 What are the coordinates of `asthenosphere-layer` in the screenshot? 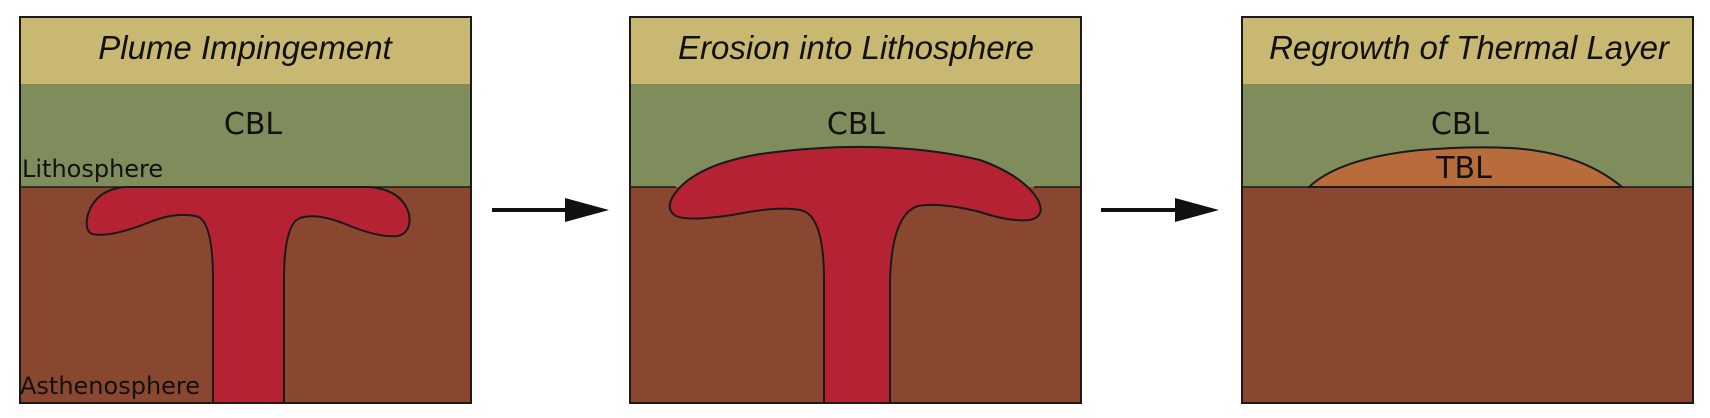 It's located at (1467, 295).